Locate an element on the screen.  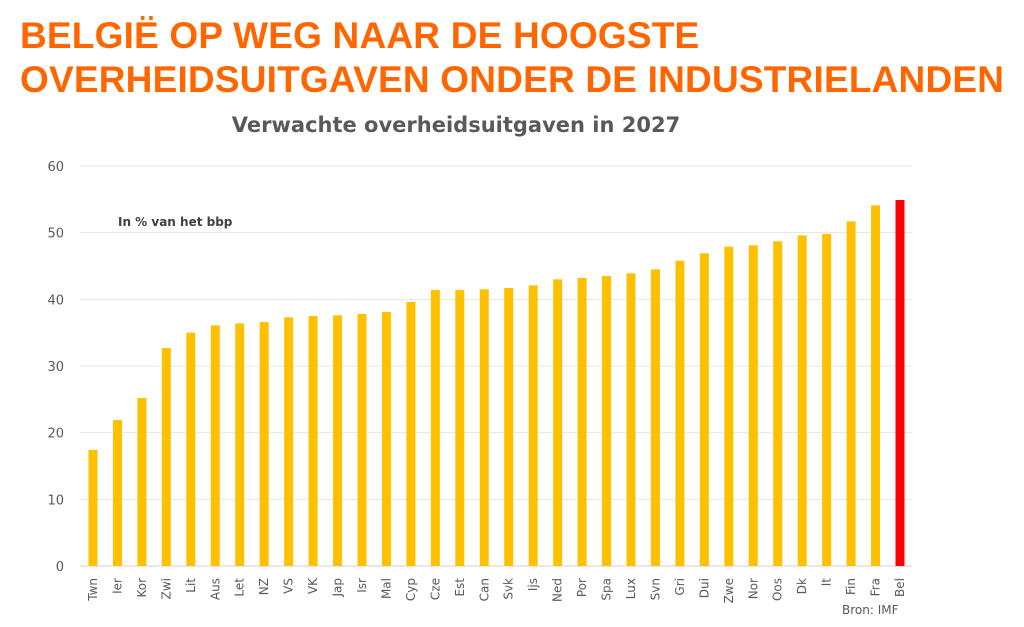
x-tick-label: Cze is located at coordinates (435, 589).